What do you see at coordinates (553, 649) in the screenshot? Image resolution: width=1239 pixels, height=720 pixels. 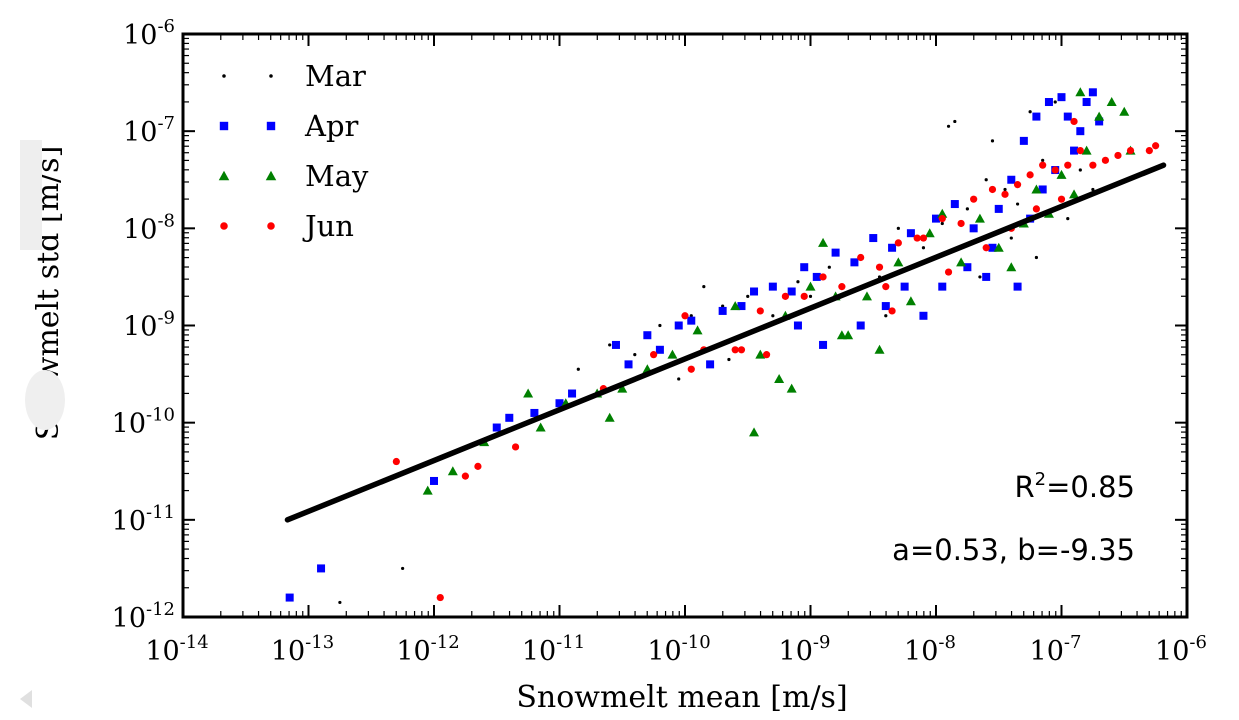 I see `x-tick-label: 10⁻¹¹` at bounding box center [553, 649].